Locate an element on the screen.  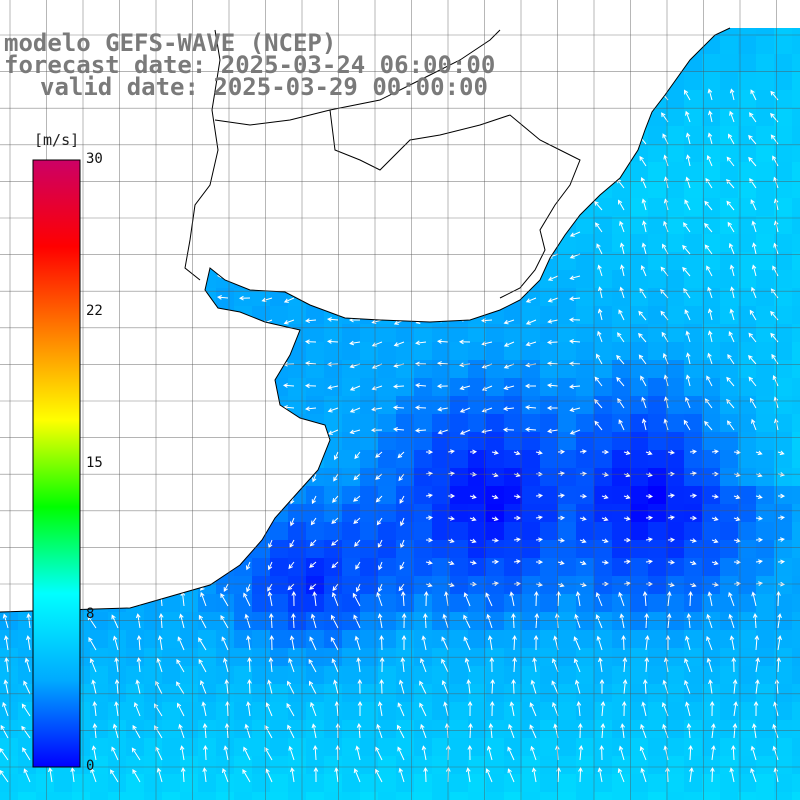
colorbar-tick-label: 22 is located at coordinates (94, 310).